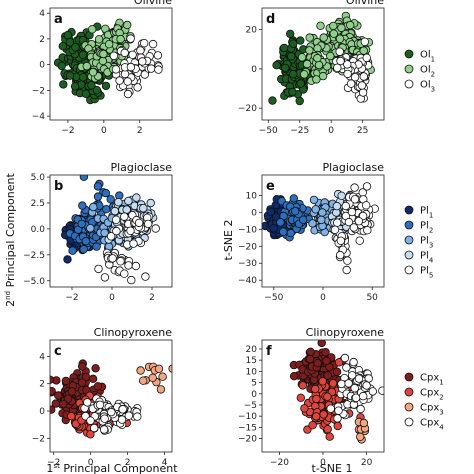  What do you see at coordinates (432, 395) in the screenshot?
I see `legend-label: Cpx2` at bounding box center [432, 395].